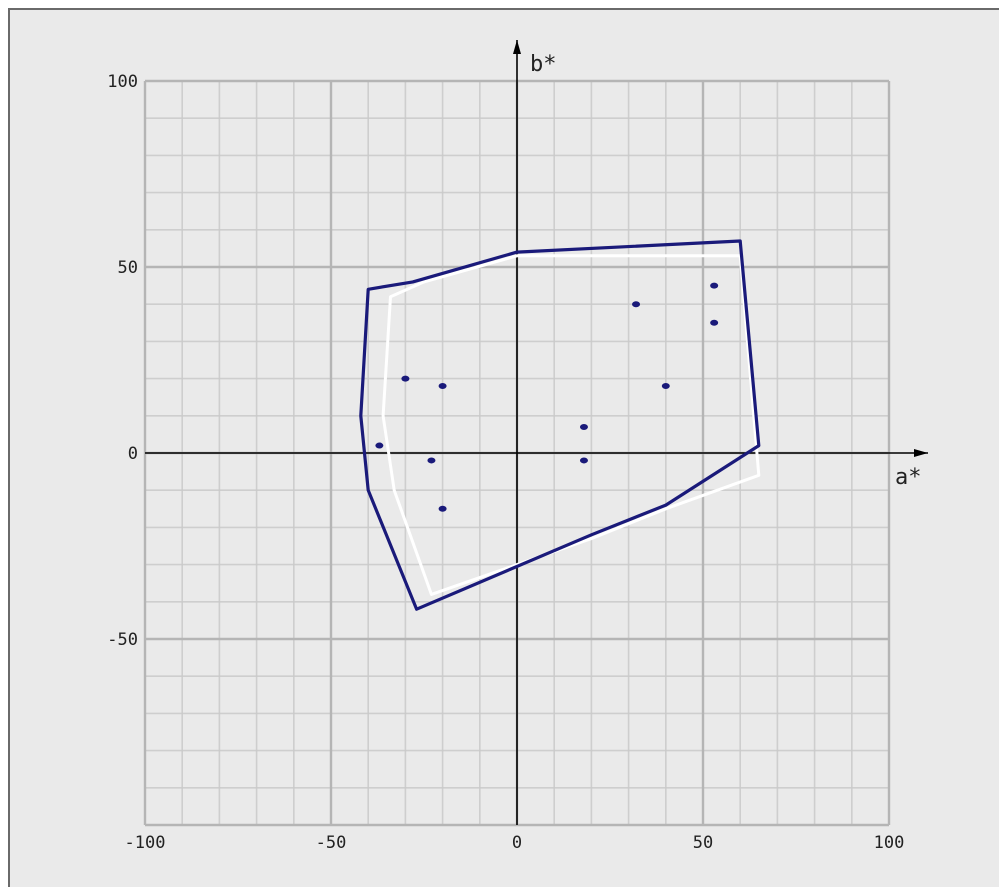  What do you see at coordinates (547, 397) in the screenshot?
I see `sample-points` at bounding box center [547, 397].